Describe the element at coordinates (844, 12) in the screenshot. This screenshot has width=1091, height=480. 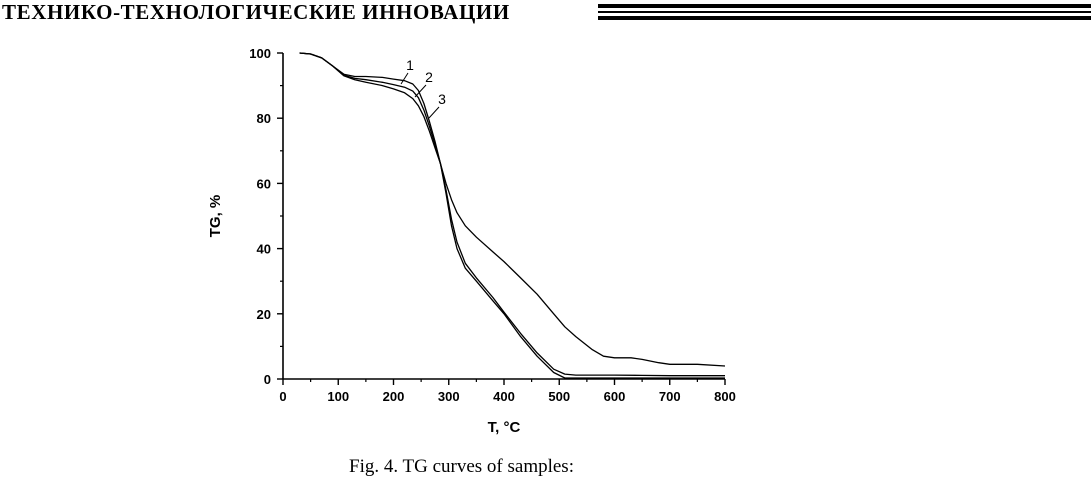
I see `header-rule-lines` at that location.